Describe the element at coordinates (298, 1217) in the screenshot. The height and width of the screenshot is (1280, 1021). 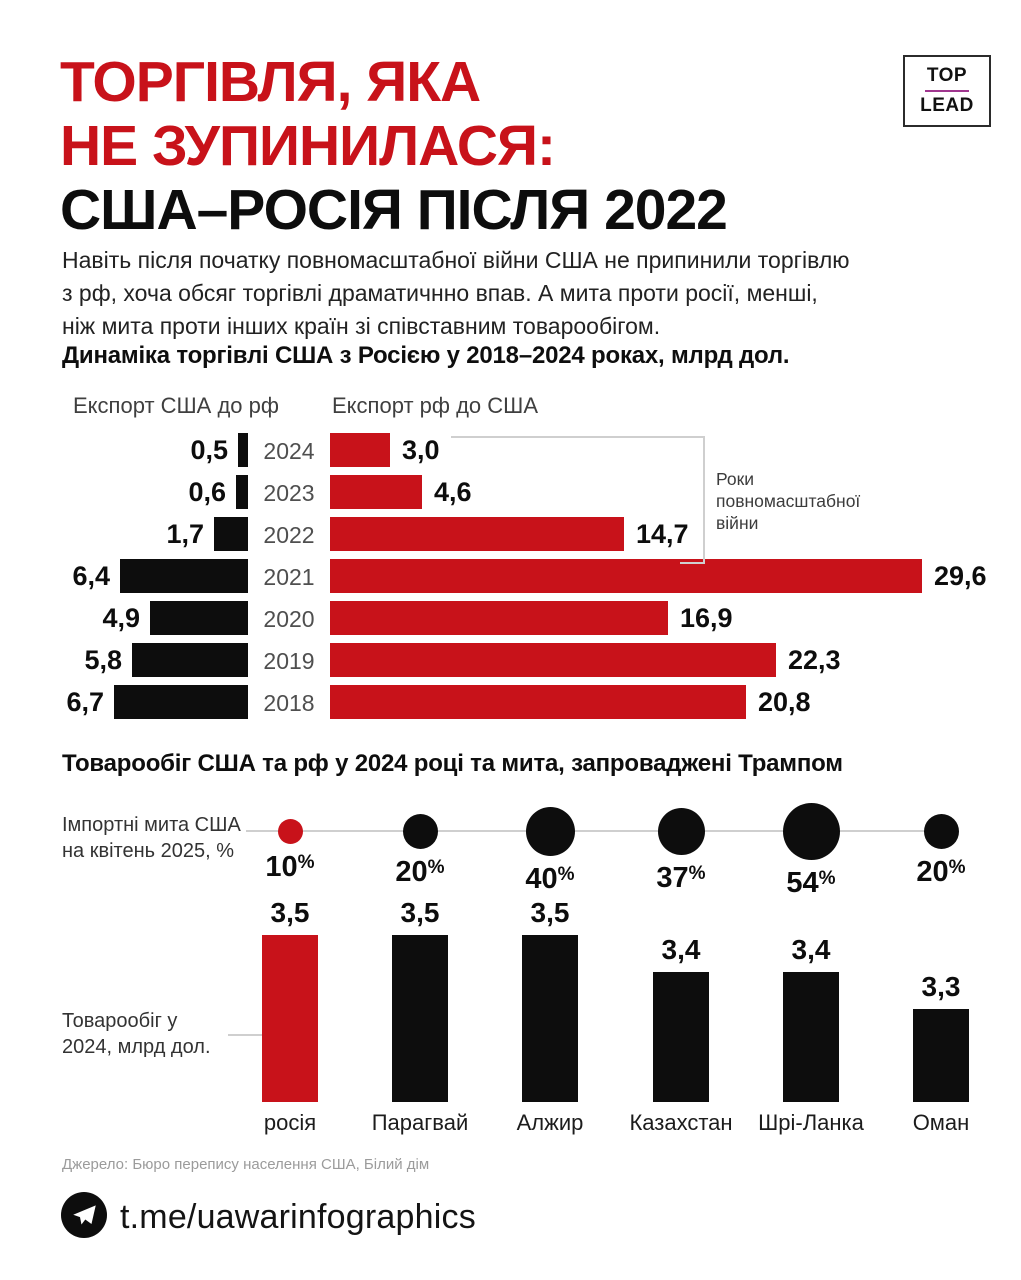
I see `telegram-link: t.me/uawarinfographics` at that location.